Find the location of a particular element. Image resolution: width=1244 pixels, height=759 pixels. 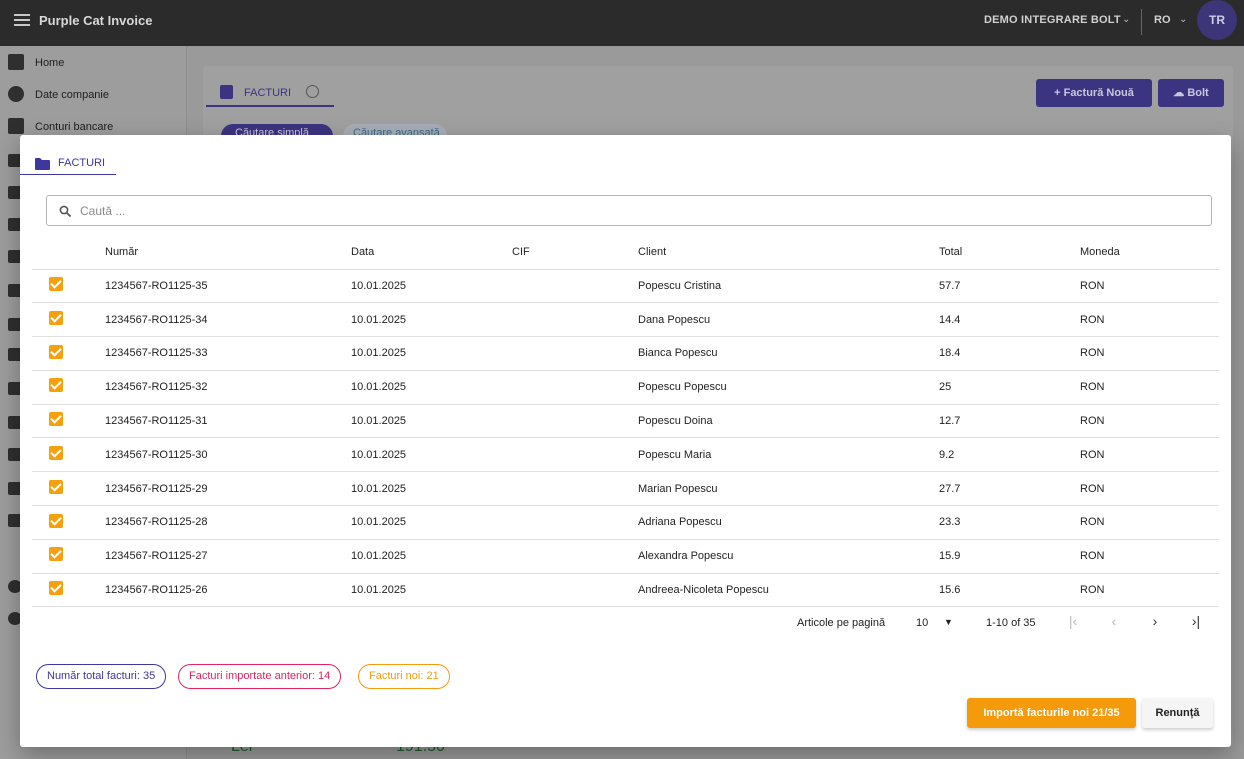

column-header-total: Total is located at coordinates (1009, 253).